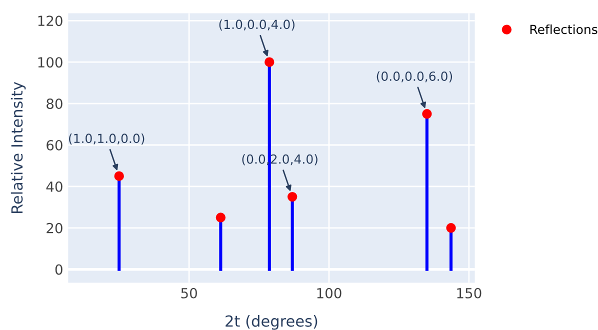 The height and width of the screenshot is (330, 598). I want to click on y-axis-title: Relative Intensity, so click(18, 147).